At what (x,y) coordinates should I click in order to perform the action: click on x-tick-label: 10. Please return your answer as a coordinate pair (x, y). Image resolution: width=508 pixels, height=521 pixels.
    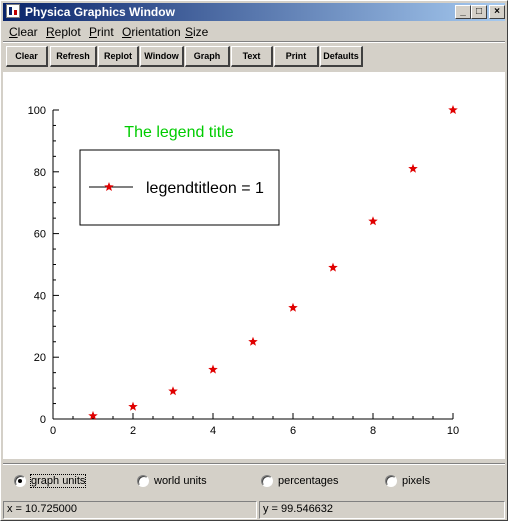
    Looking at the image, I should click on (453, 431).